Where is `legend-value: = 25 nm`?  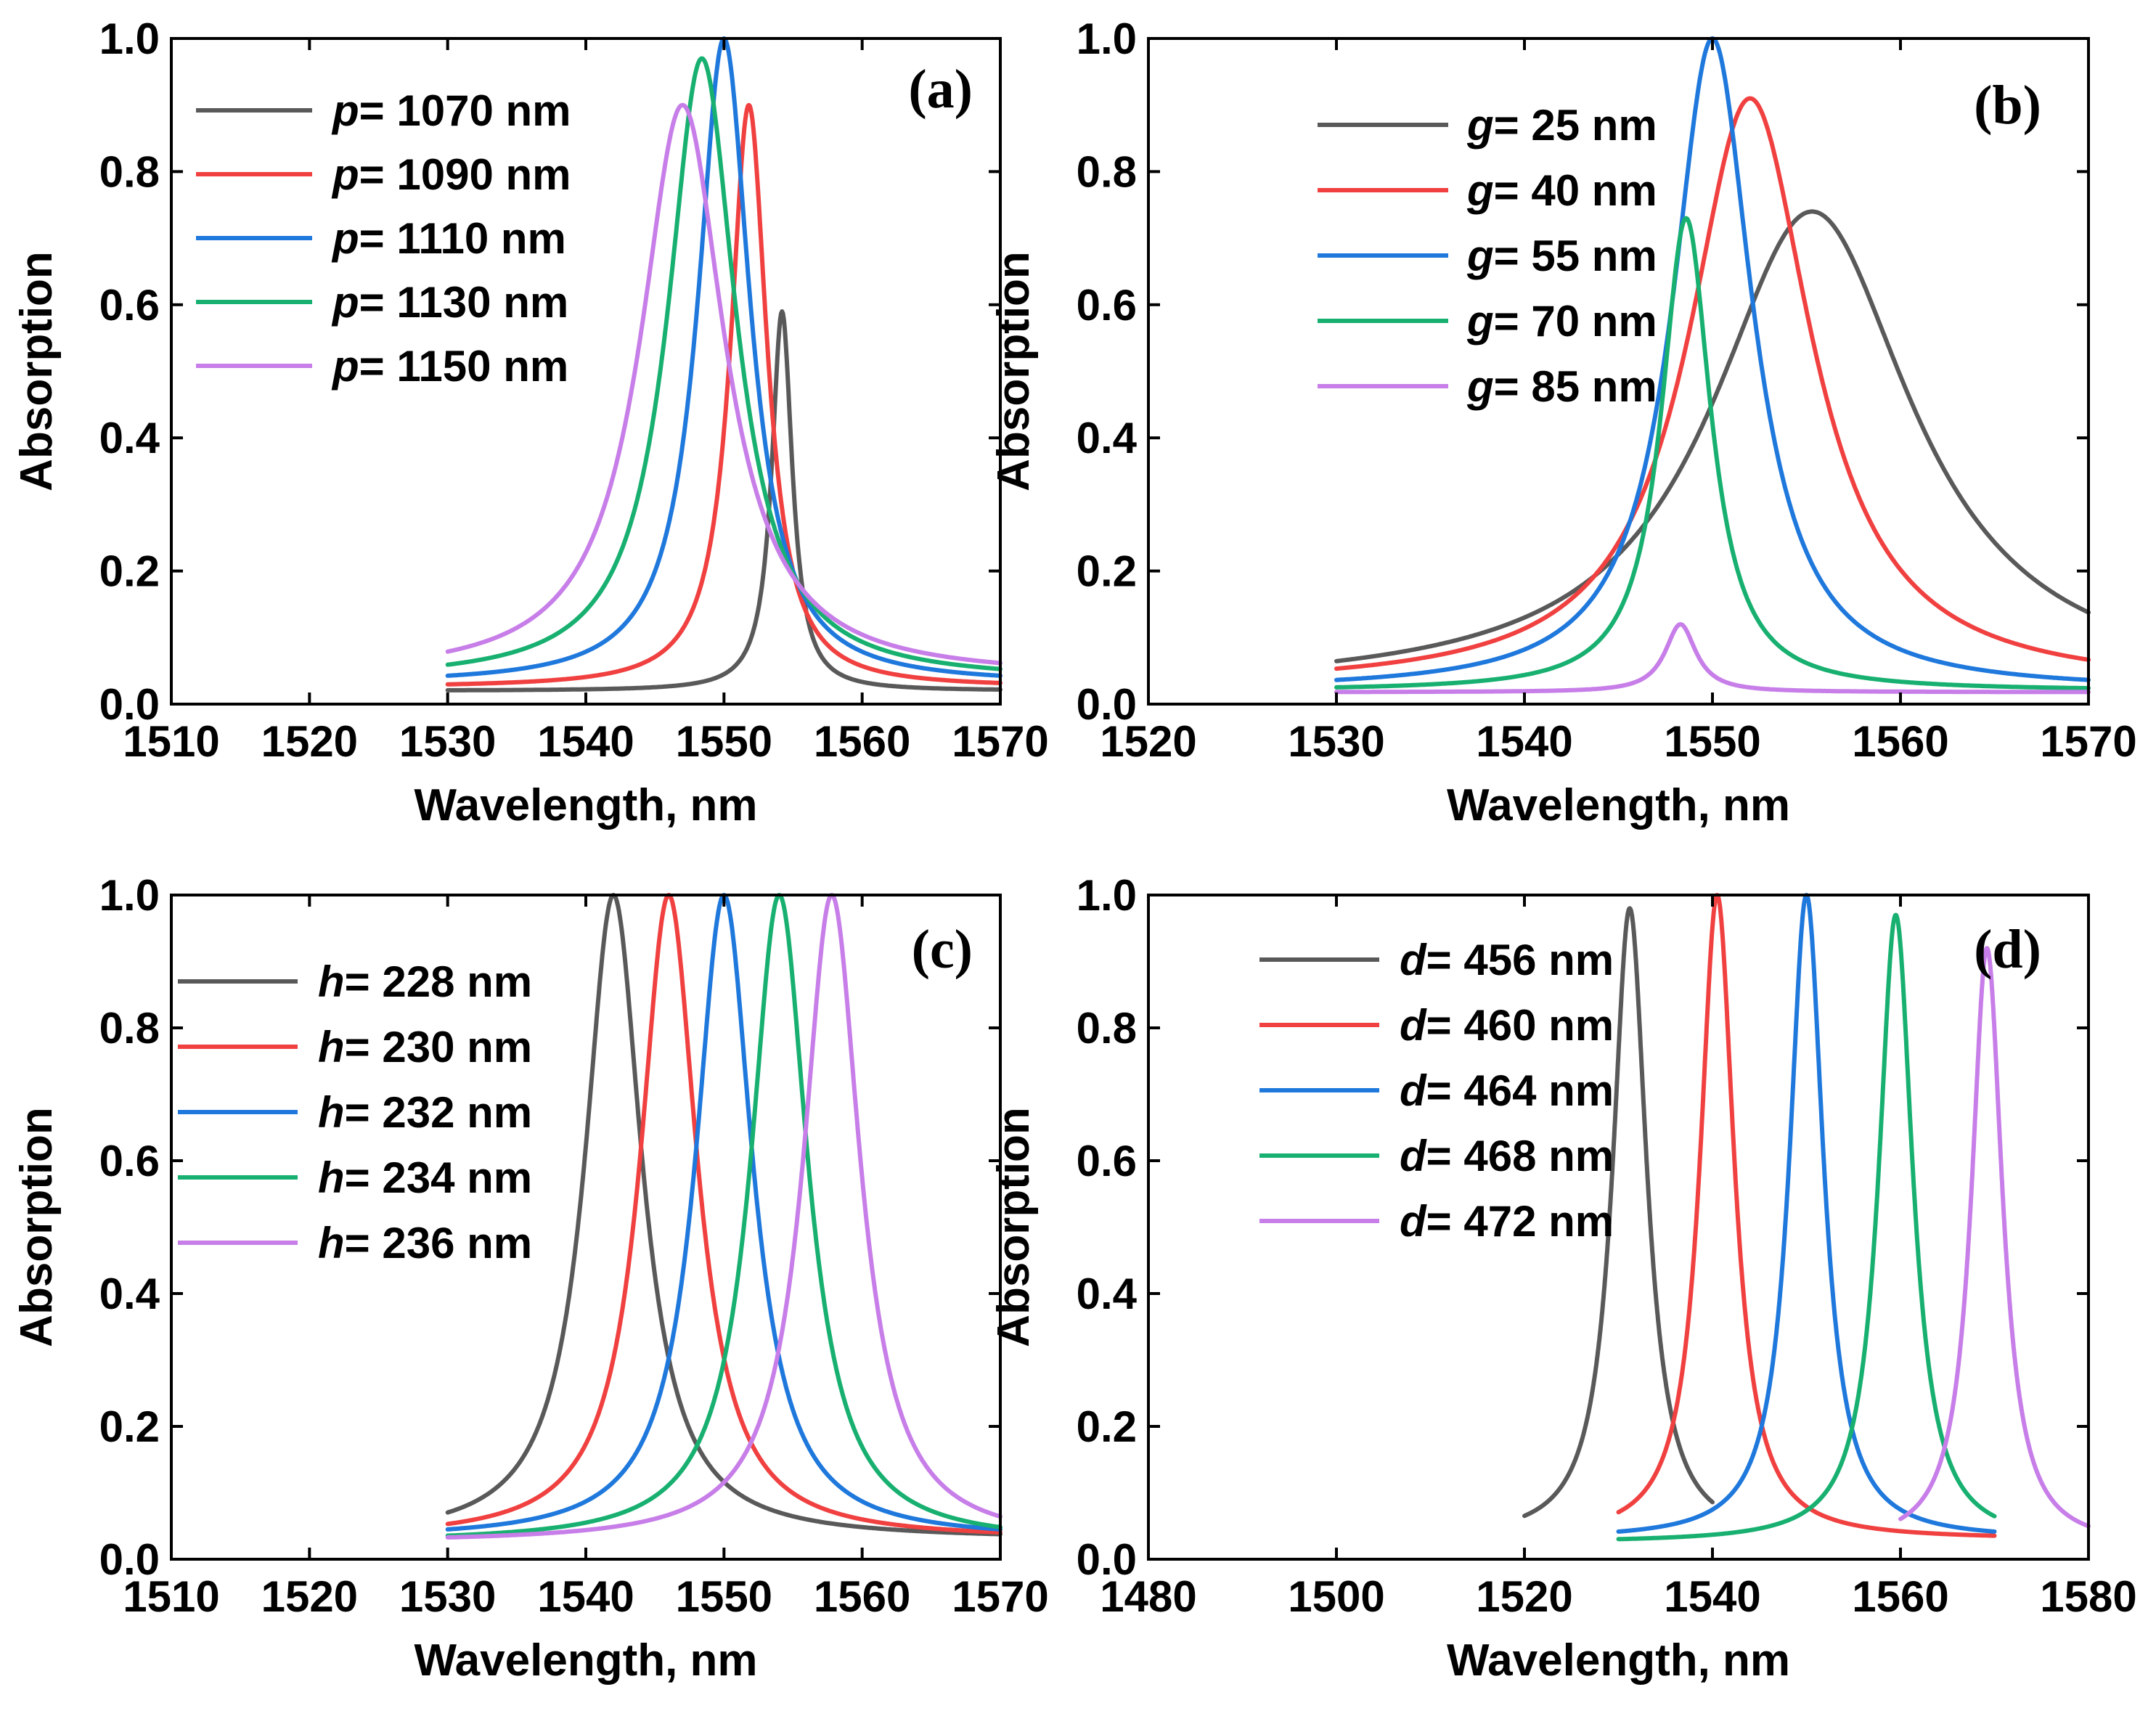 legend-value: = 25 nm is located at coordinates (1575, 125).